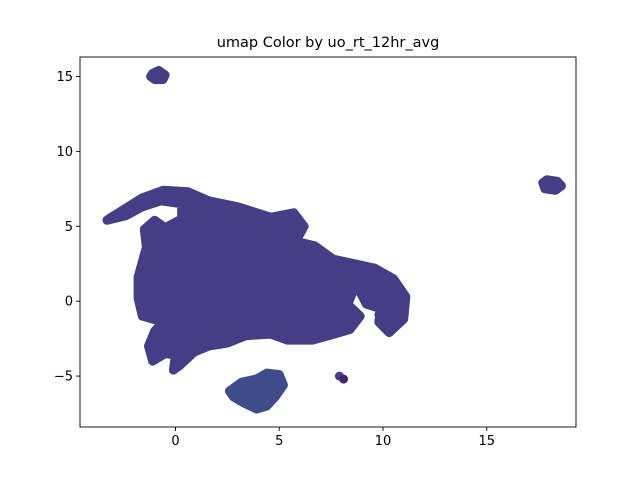  What do you see at coordinates (158, 75) in the screenshot?
I see `cluster-top-left` at bounding box center [158, 75].